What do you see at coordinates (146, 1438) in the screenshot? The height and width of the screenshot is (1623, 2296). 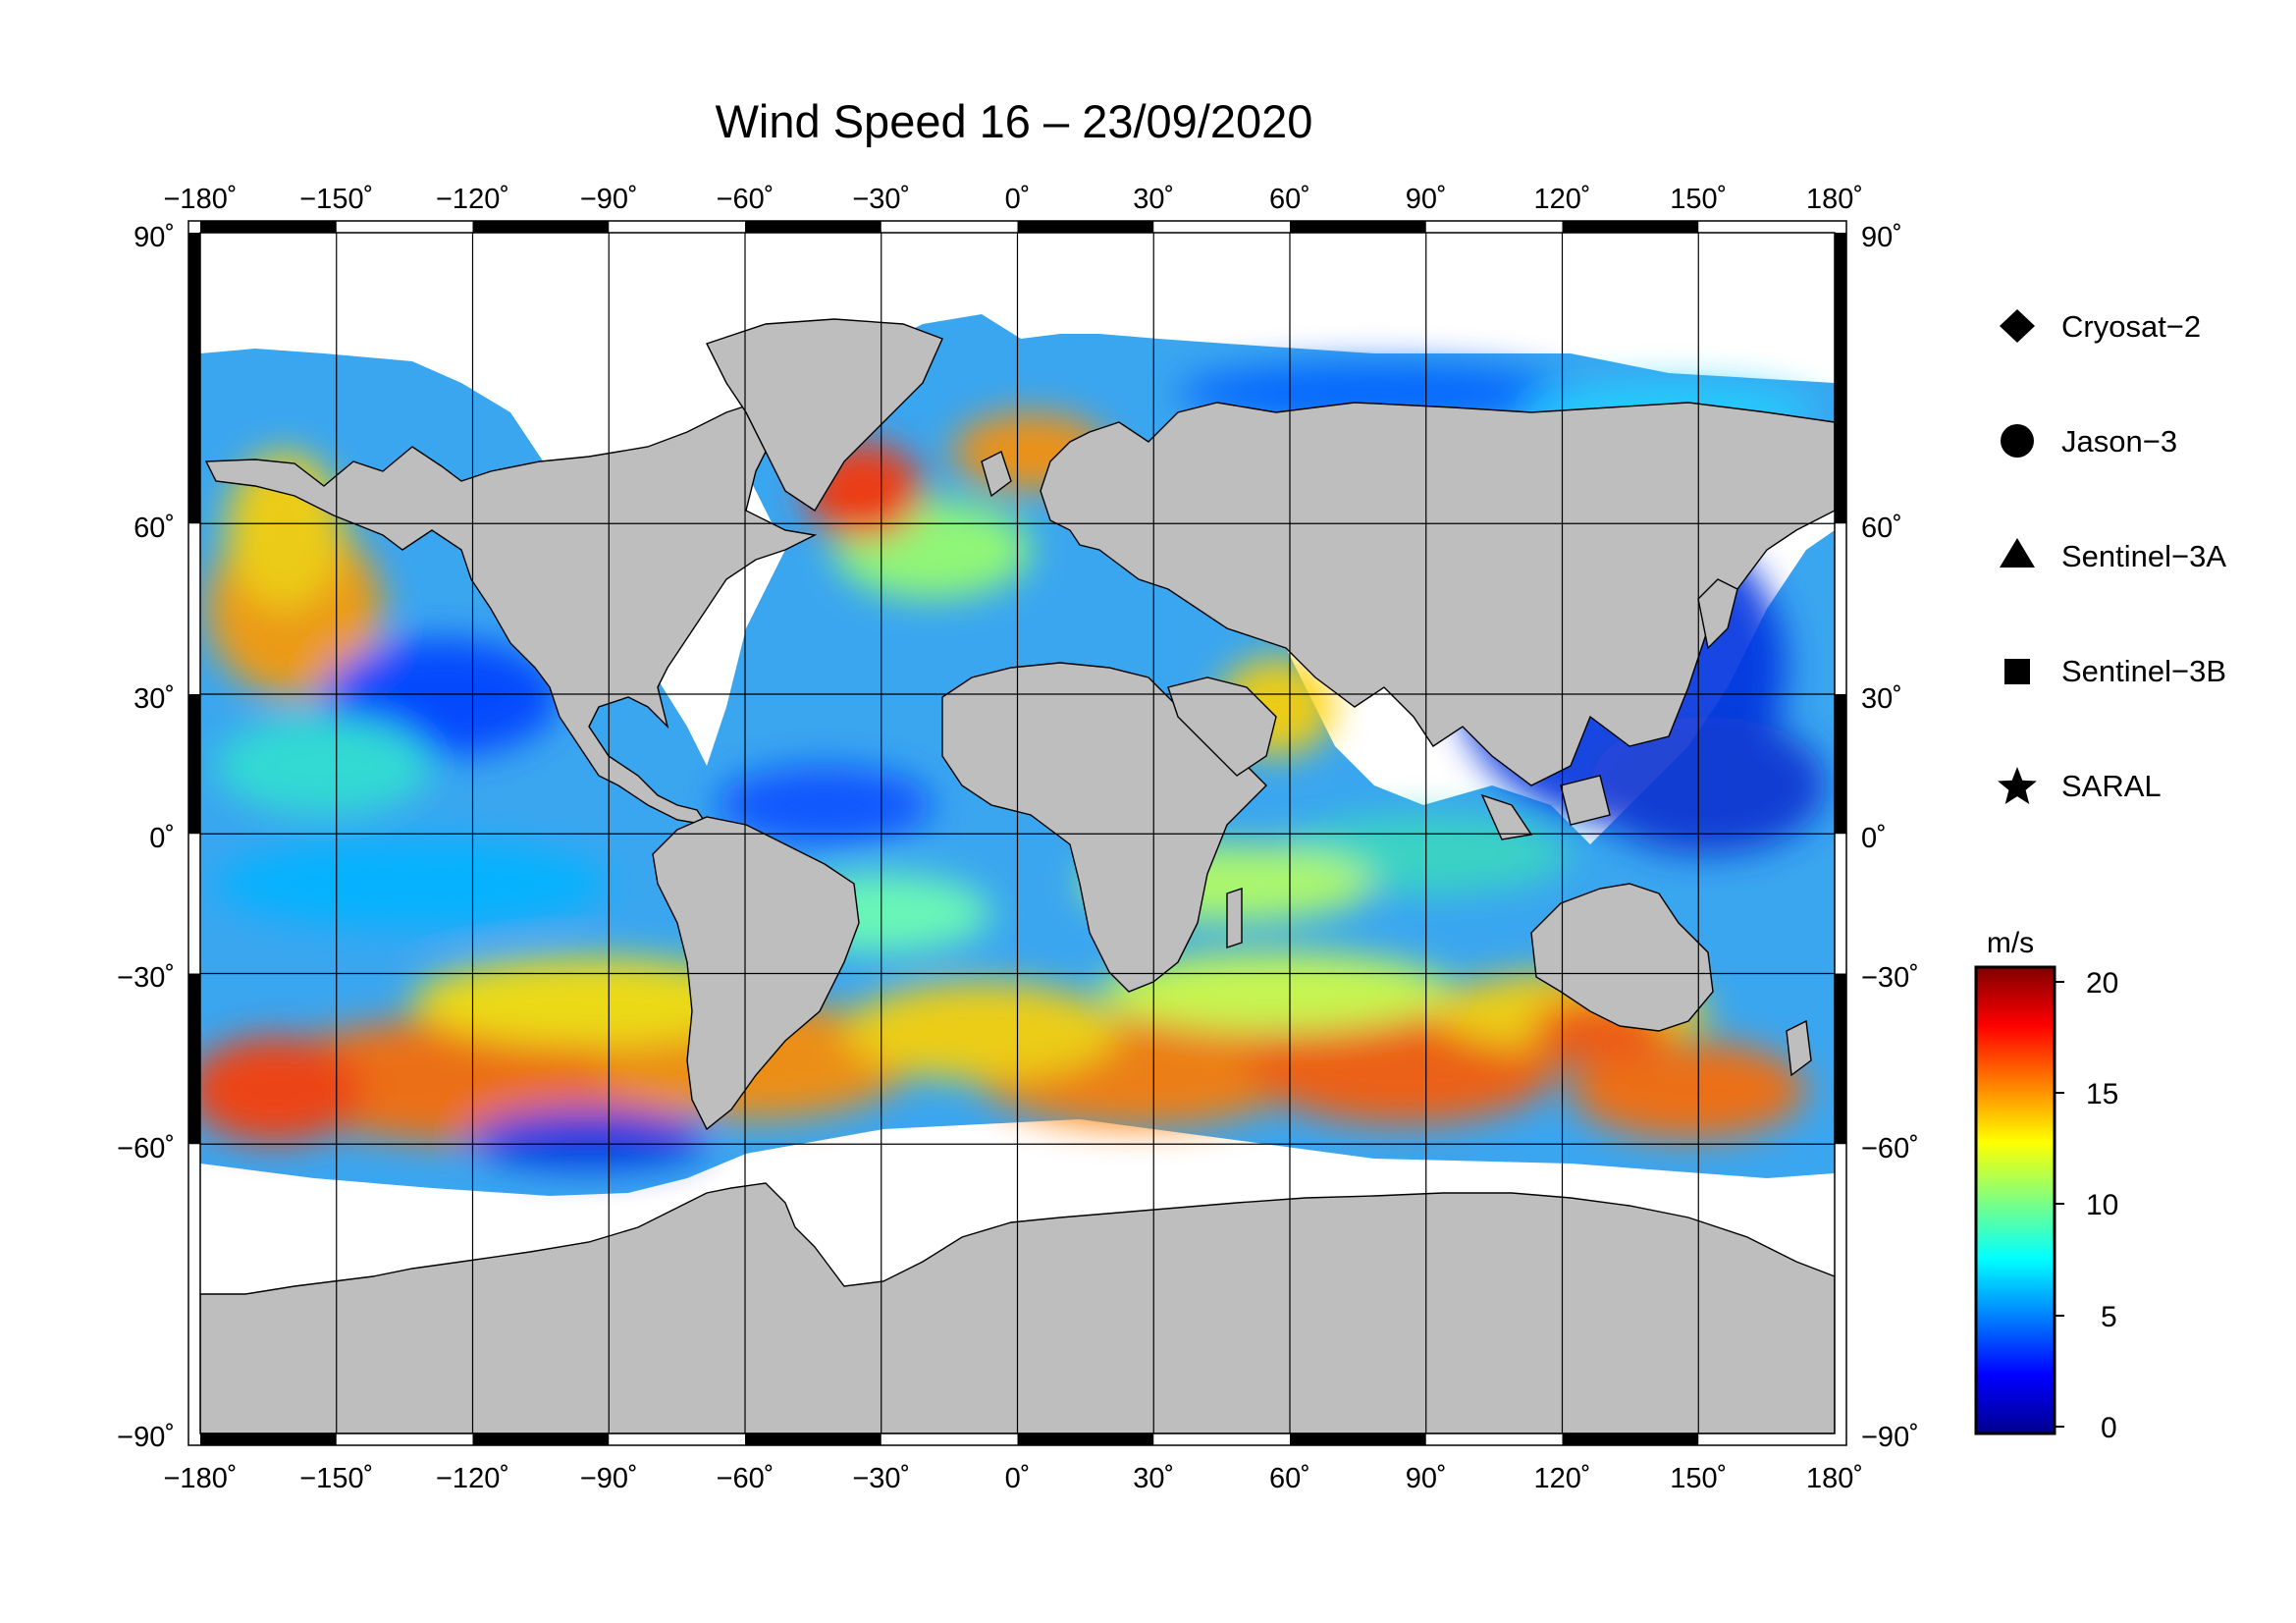 I see `lat-tick-left: −90˚` at bounding box center [146, 1438].